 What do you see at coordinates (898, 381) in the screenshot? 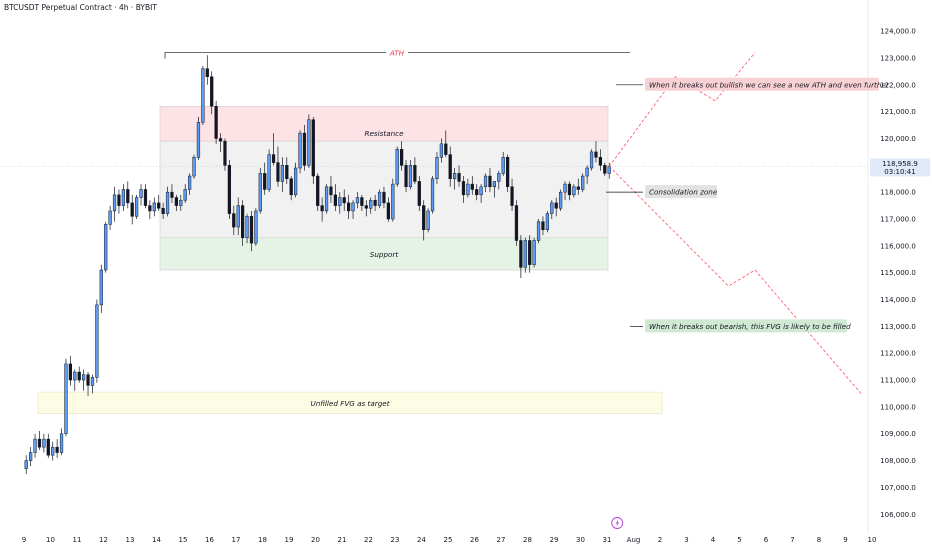
I see `y-tick-label: 111,000.0` at bounding box center [898, 381].